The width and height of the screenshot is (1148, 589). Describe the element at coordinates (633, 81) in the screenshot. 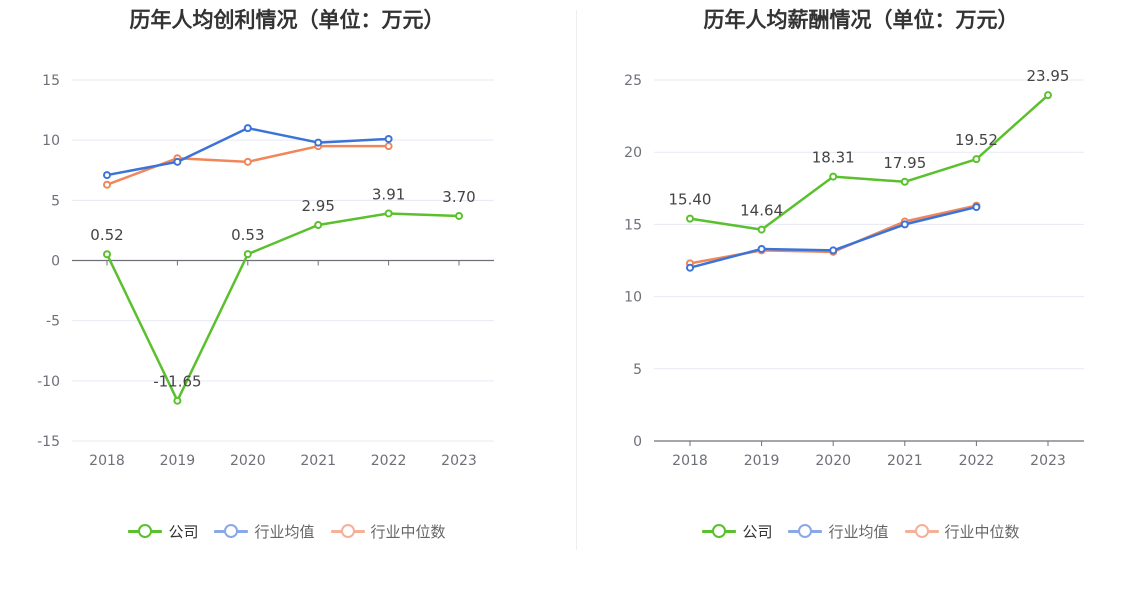

I see `y-tick-label: 25` at that location.